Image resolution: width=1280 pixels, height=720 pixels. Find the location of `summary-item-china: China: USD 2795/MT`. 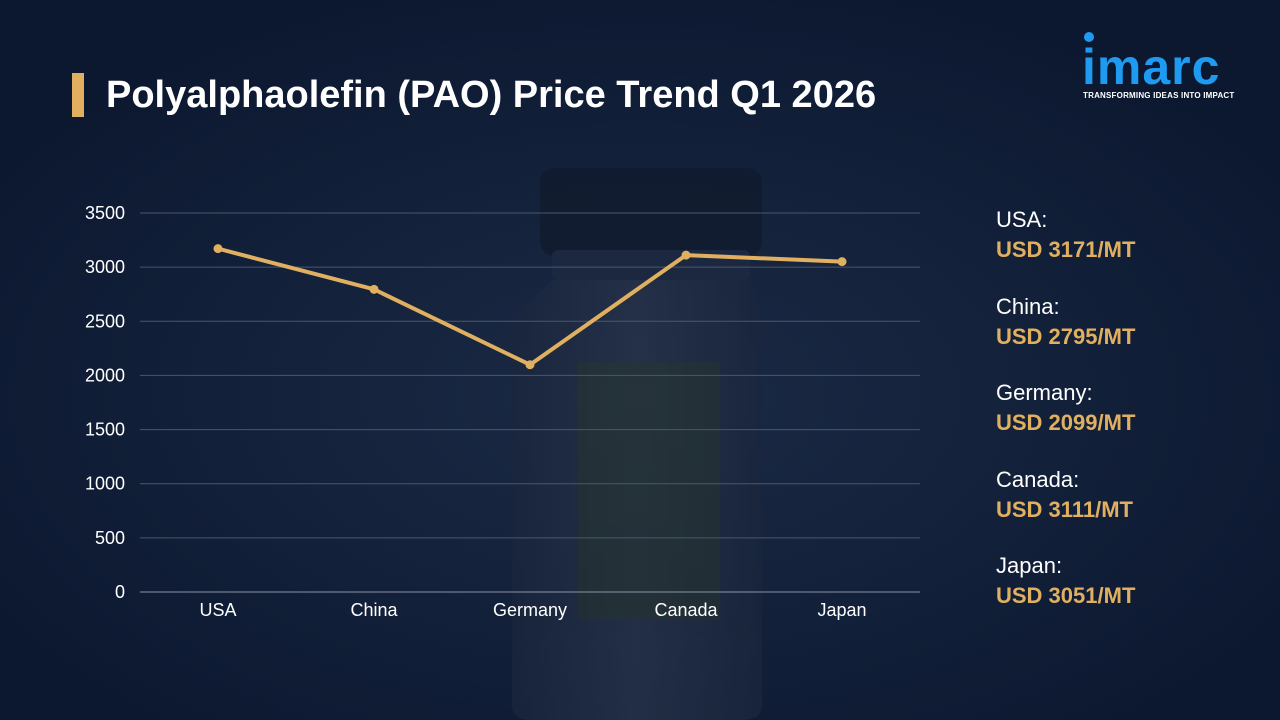

summary-item-china: China: USD 2795/MT is located at coordinates (1131, 336).